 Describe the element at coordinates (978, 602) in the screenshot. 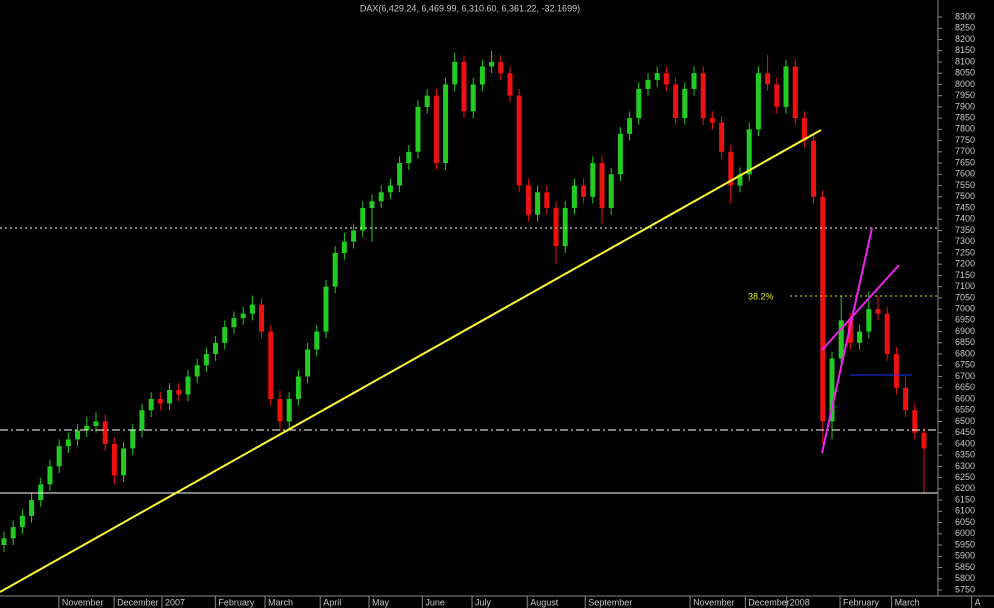

I see `x-tick-label: A` at that location.